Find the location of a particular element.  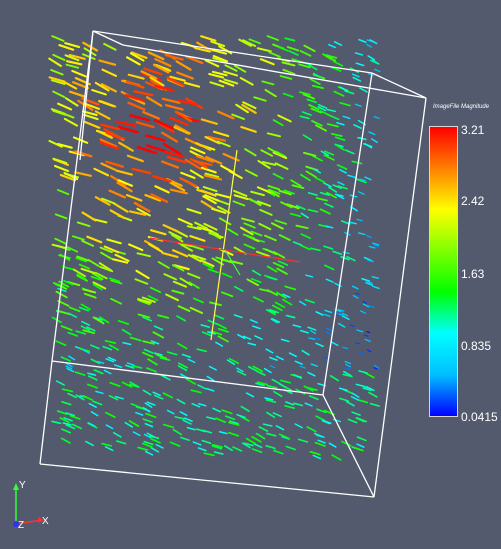

y-axis-label: Y is located at coordinates (22, 485).